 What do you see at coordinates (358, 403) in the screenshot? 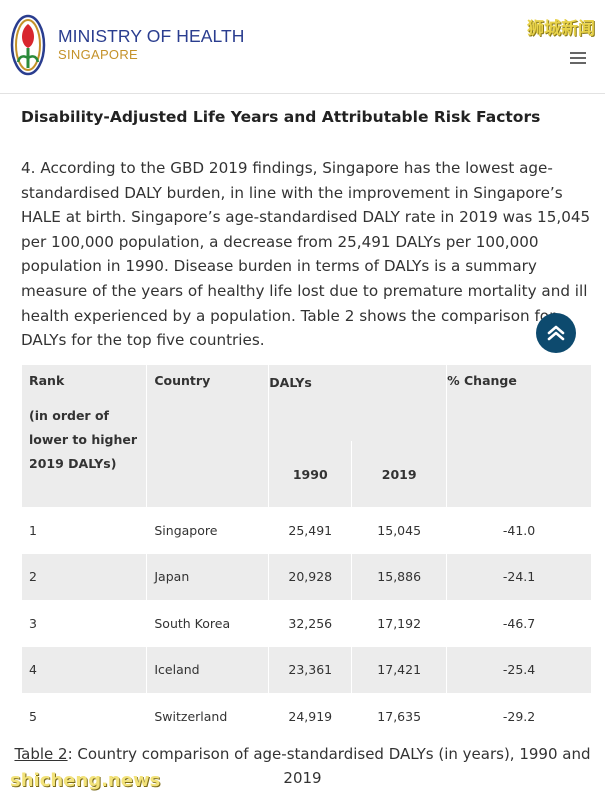
I see `dalys-header: DALYs` at bounding box center [358, 403].